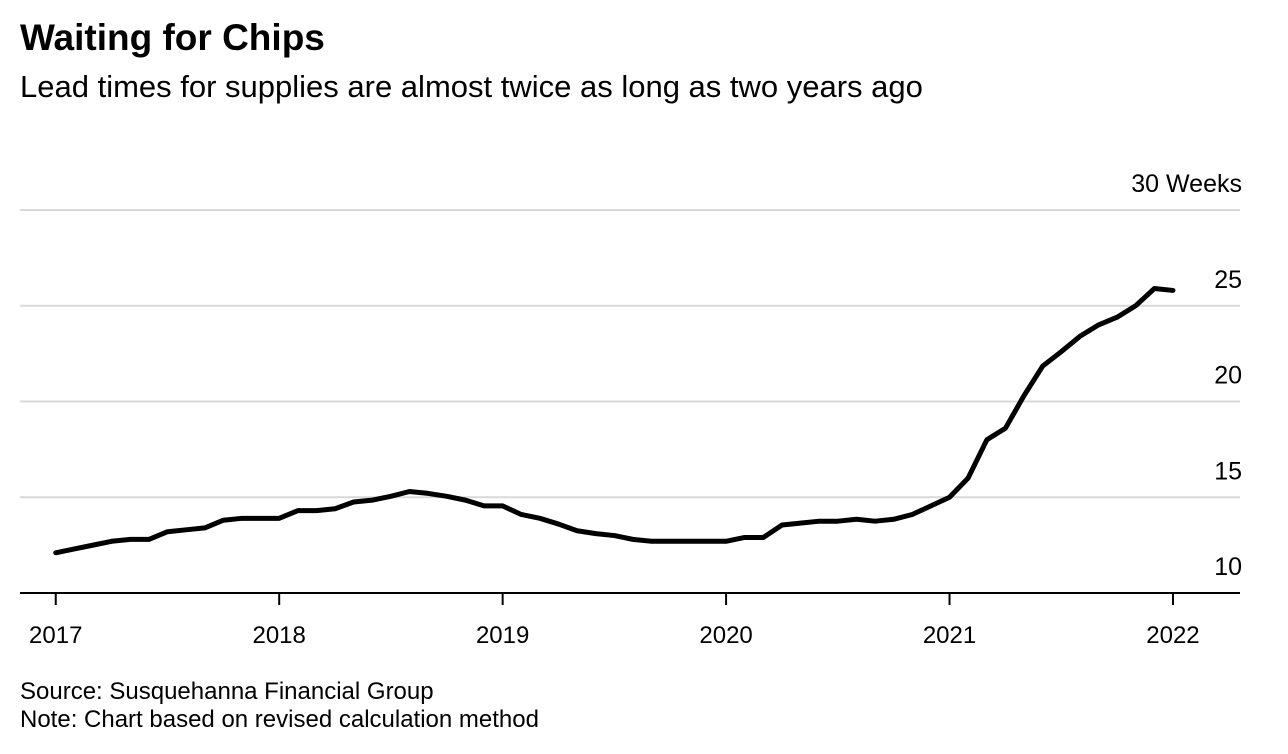  What do you see at coordinates (949, 635) in the screenshot?
I see `x-tick-label: 2021` at bounding box center [949, 635].